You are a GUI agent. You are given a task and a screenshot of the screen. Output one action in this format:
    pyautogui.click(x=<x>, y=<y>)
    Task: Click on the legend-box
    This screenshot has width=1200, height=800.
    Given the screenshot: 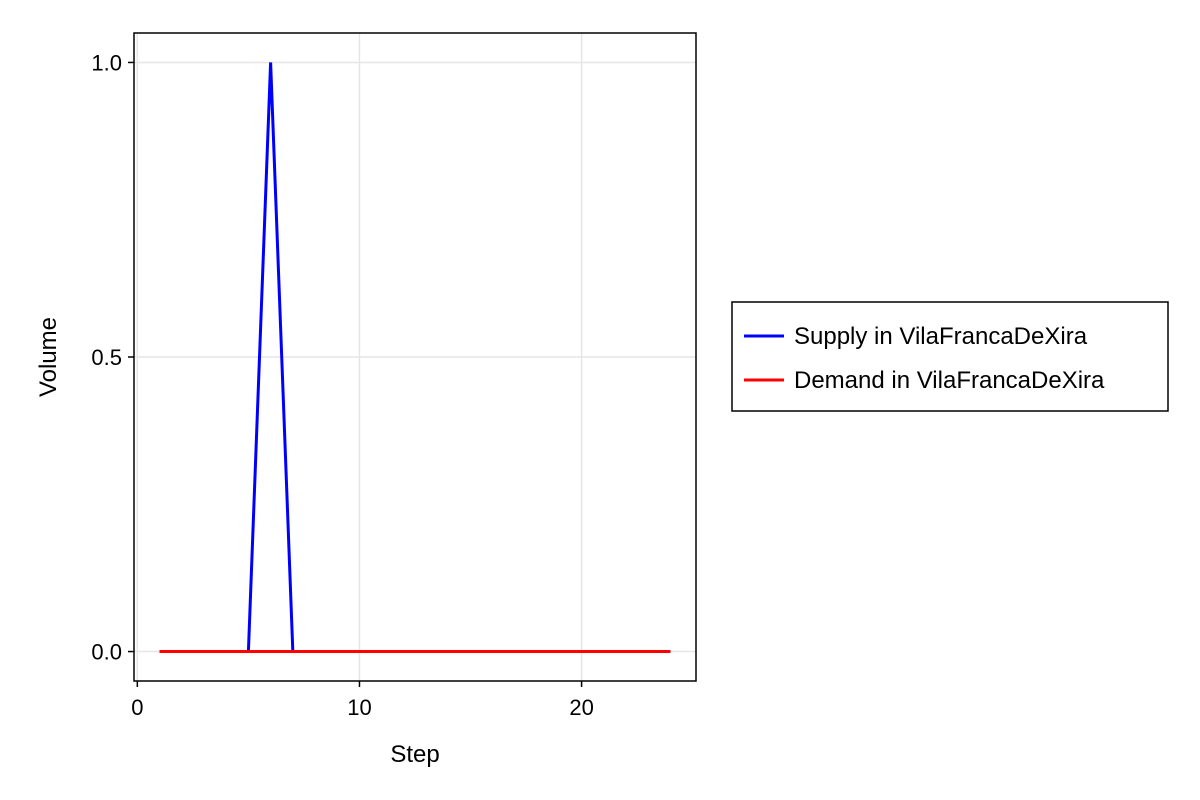 What is the action you would take?
    pyautogui.click(x=950, y=356)
    